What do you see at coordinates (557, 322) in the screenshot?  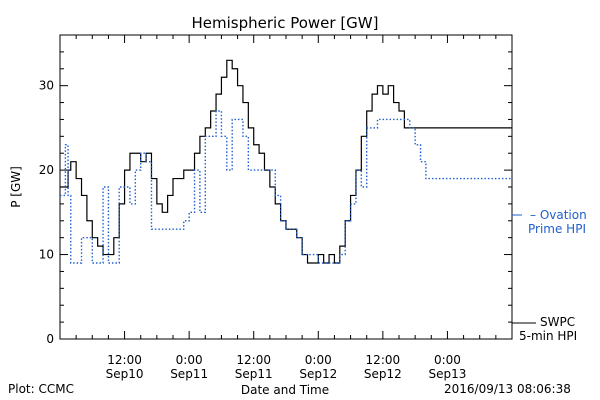 I see `legend-label-swpc-1: SWPC` at bounding box center [557, 322].